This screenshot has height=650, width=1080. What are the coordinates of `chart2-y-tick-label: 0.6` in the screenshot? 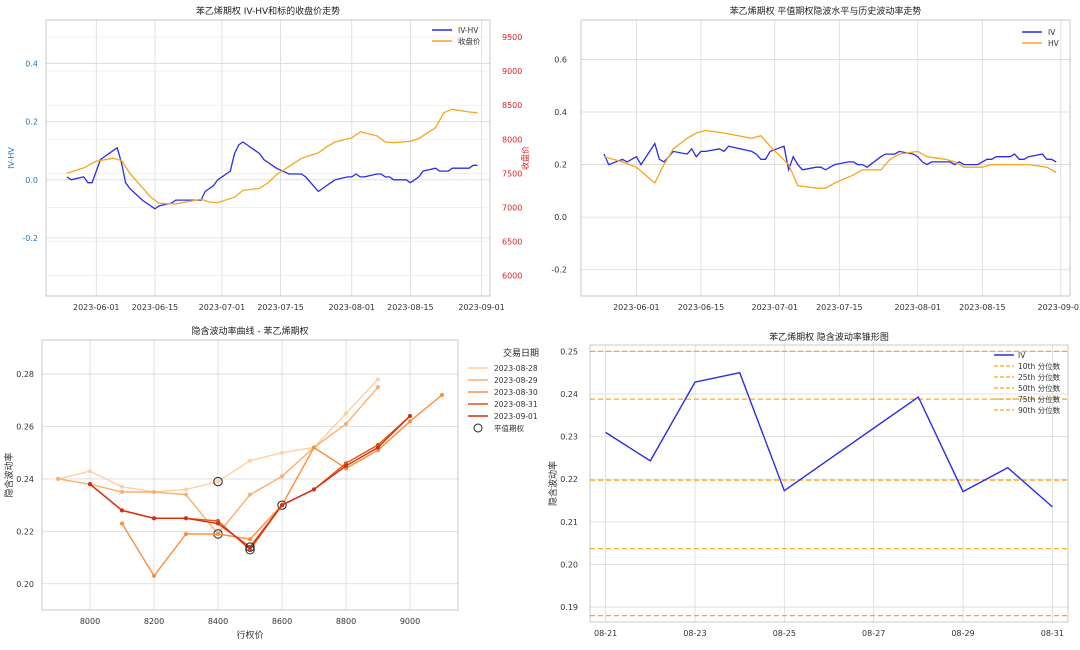 It's located at (560, 59).